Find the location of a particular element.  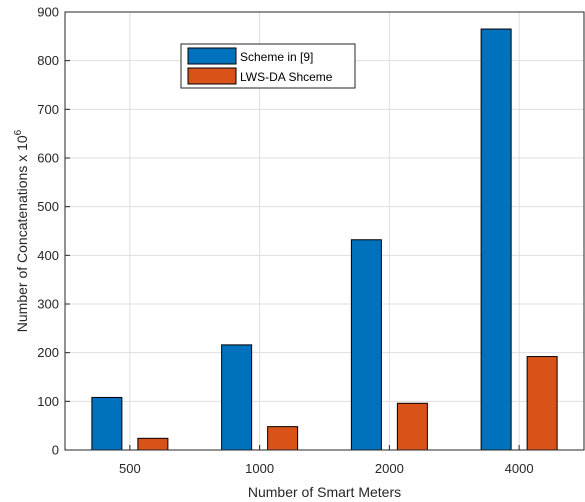

y-tick-label: 0 is located at coordinates (55, 450).